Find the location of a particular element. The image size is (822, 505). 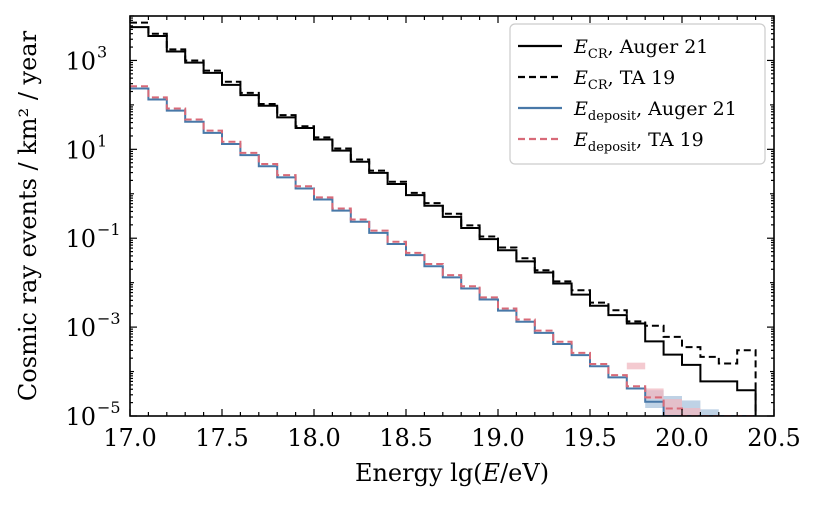

y-tick-exponent: −1 is located at coordinates (109, 229).